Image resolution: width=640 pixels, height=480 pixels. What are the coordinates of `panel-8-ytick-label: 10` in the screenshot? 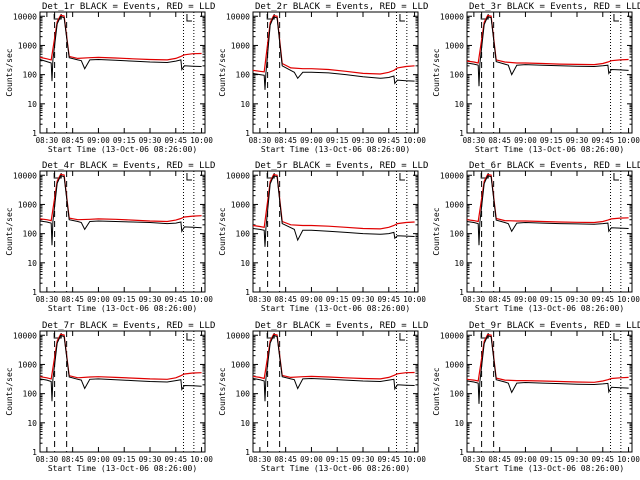 It's located at (245, 423).